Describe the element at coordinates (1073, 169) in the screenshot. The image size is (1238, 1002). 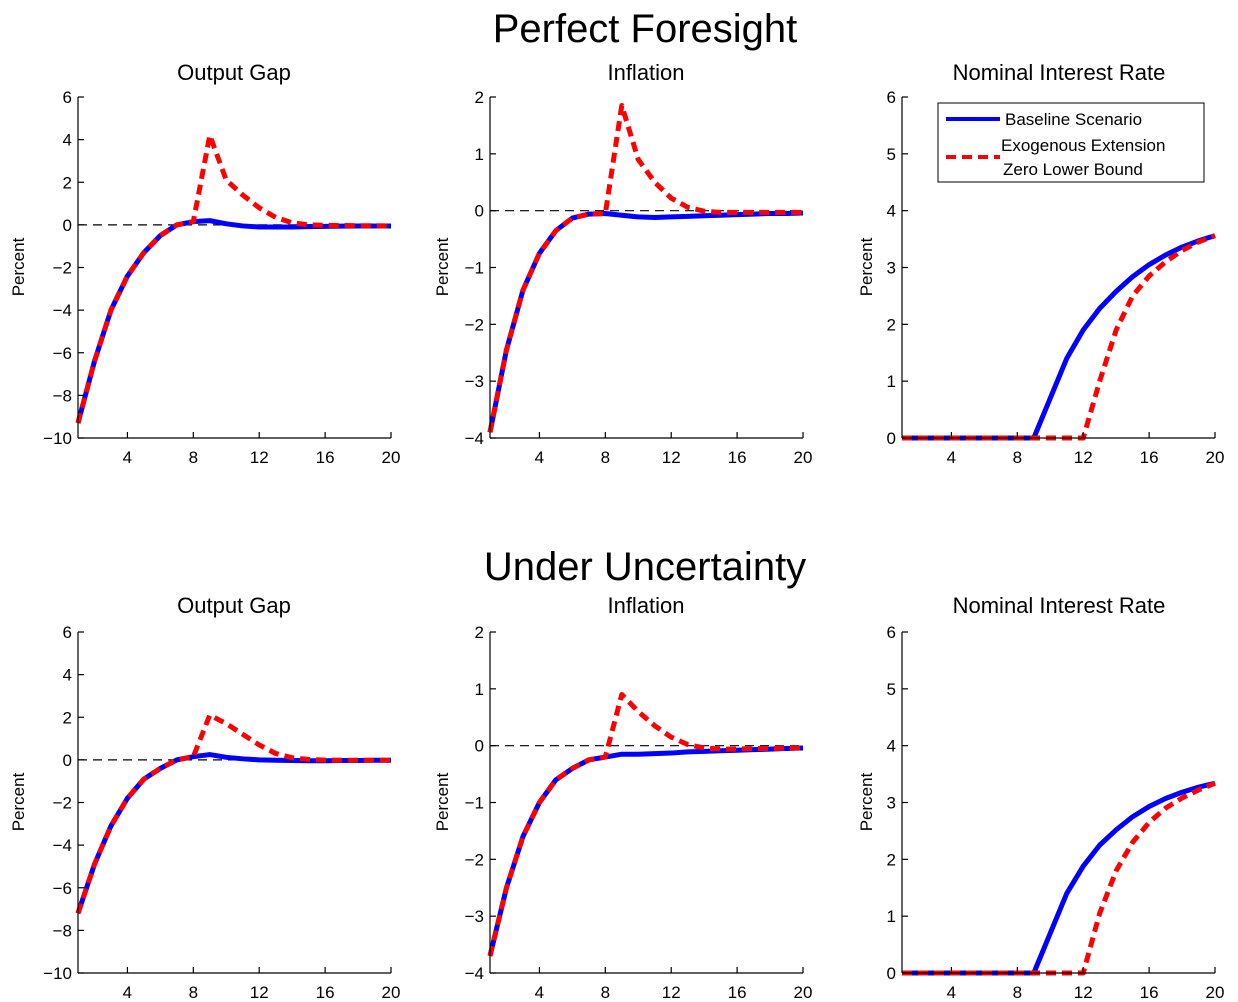
I see `legend-label-extension-line2: Zero Lower Bound` at that location.